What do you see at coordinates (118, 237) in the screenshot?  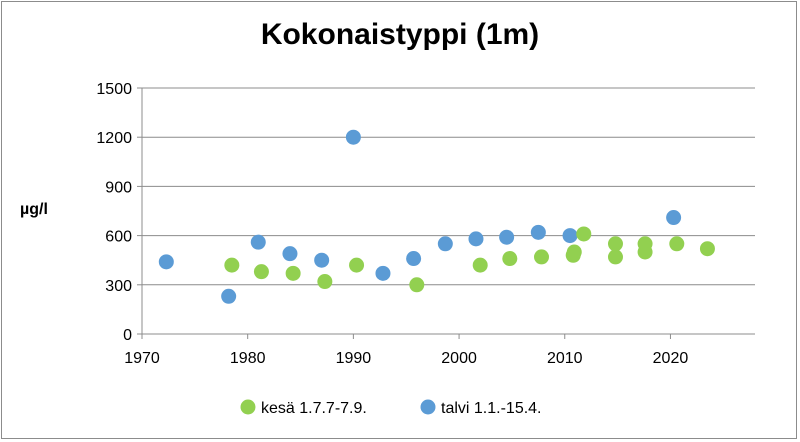 I see `y-tick-label: 600` at bounding box center [118, 237].